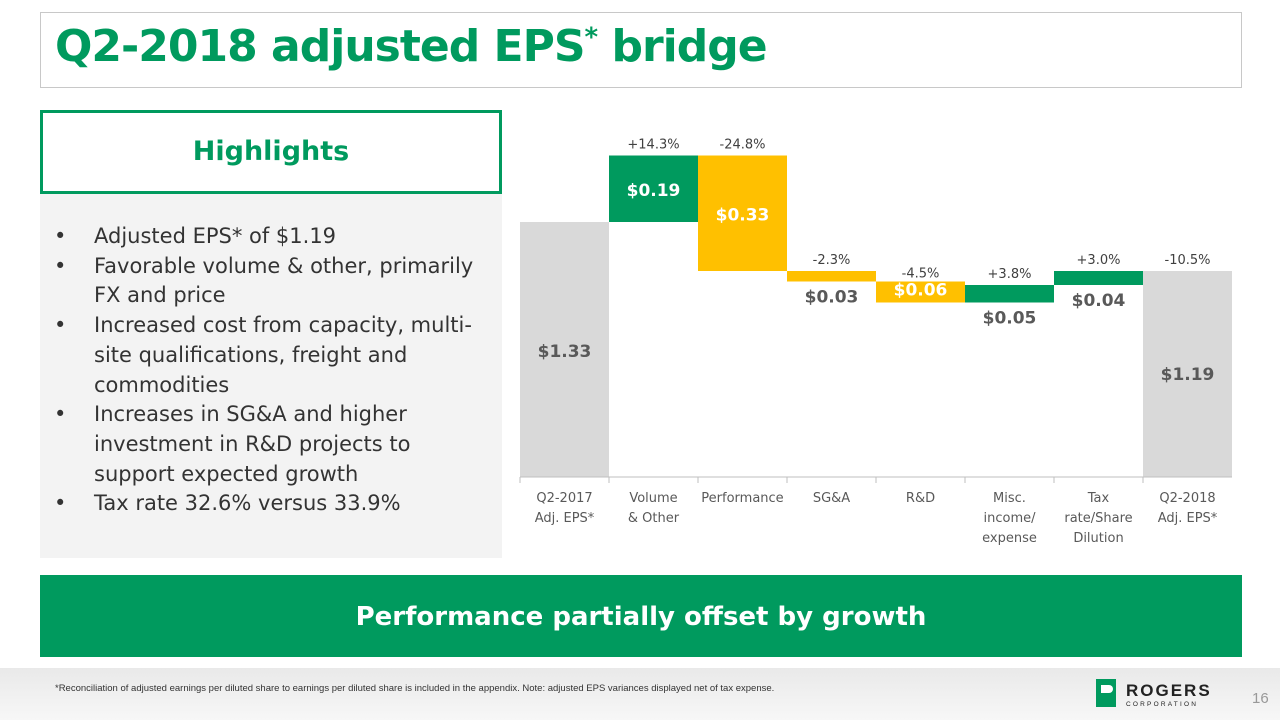  What do you see at coordinates (1098, 538) in the screenshot?
I see `category-label: Dilution` at bounding box center [1098, 538].